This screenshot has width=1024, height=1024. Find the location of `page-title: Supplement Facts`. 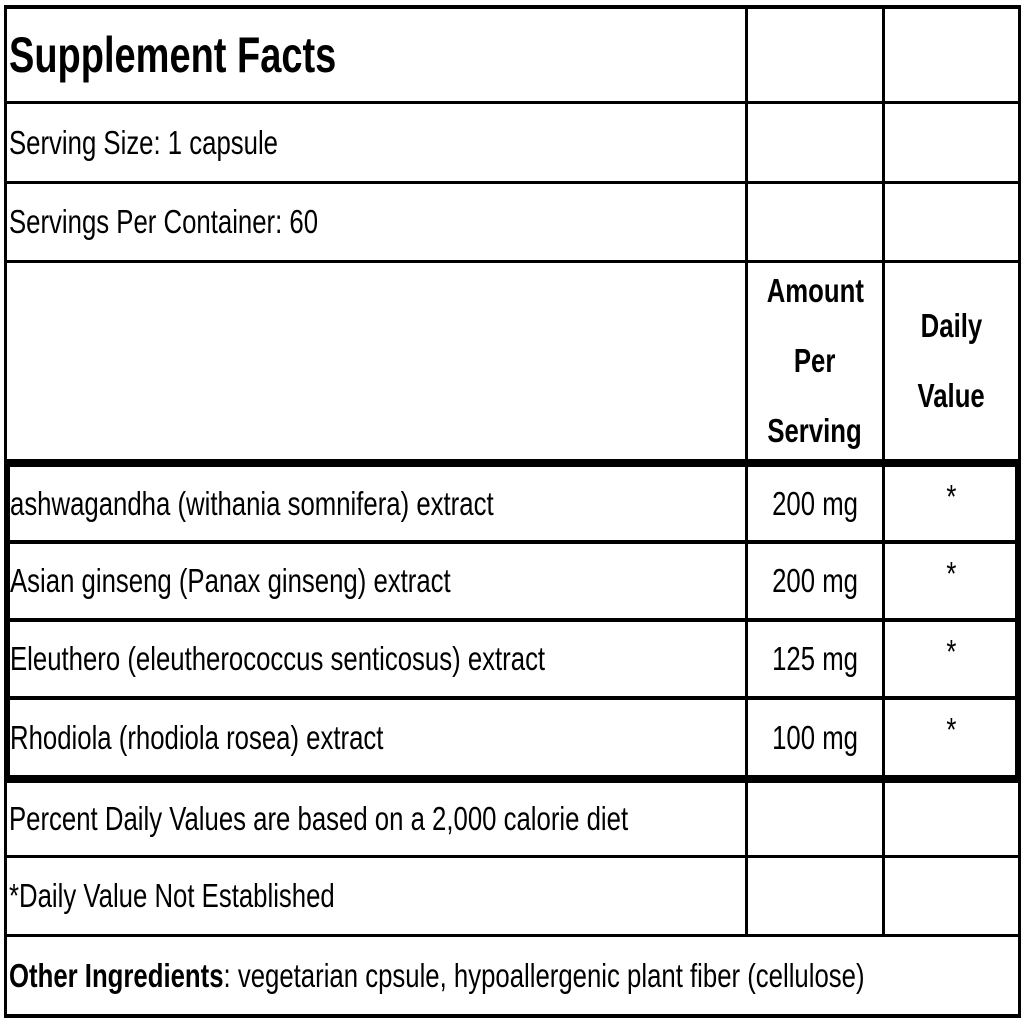

page-title: Supplement Facts is located at coordinates (224, 55).